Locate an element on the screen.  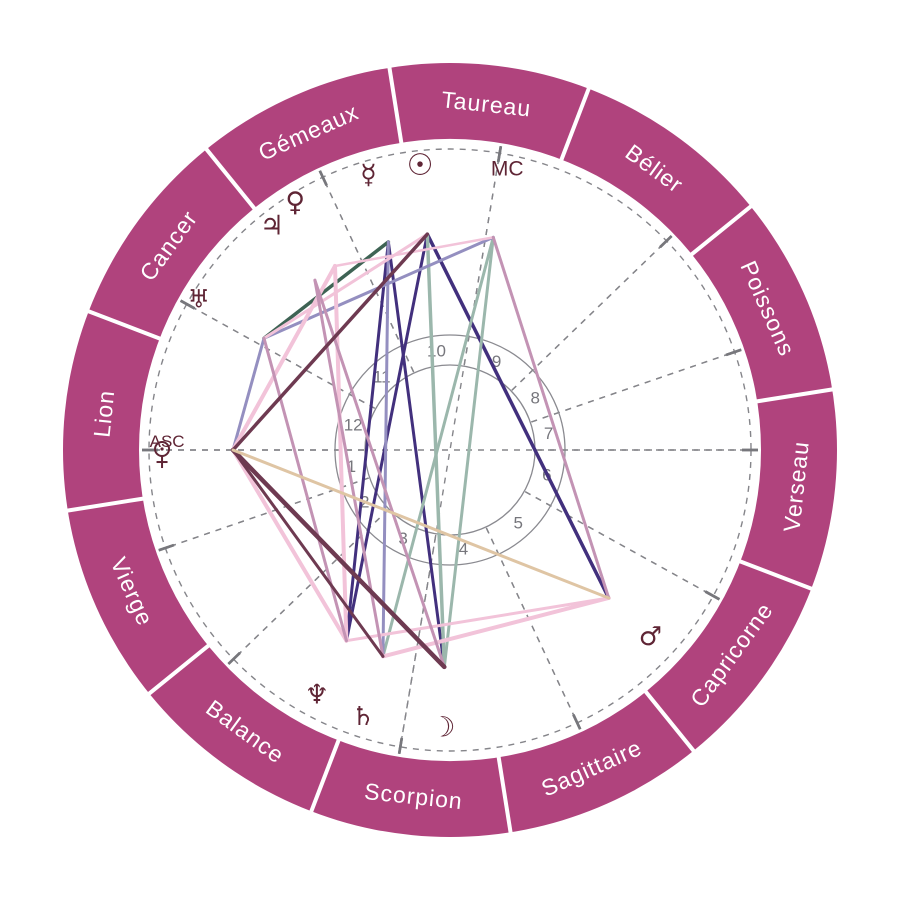
aspect-line-mc-mars is located at coordinates (551, 417).